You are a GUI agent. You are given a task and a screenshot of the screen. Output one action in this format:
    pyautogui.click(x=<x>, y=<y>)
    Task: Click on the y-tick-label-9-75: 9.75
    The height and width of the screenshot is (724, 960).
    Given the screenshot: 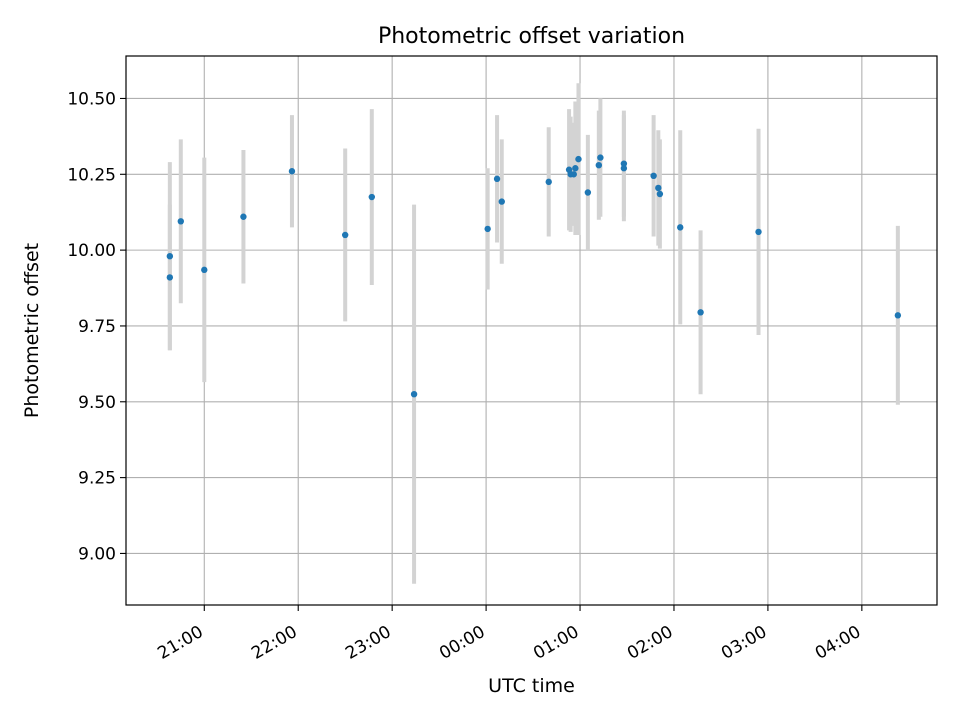 What is the action you would take?
    pyautogui.click(x=97, y=327)
    